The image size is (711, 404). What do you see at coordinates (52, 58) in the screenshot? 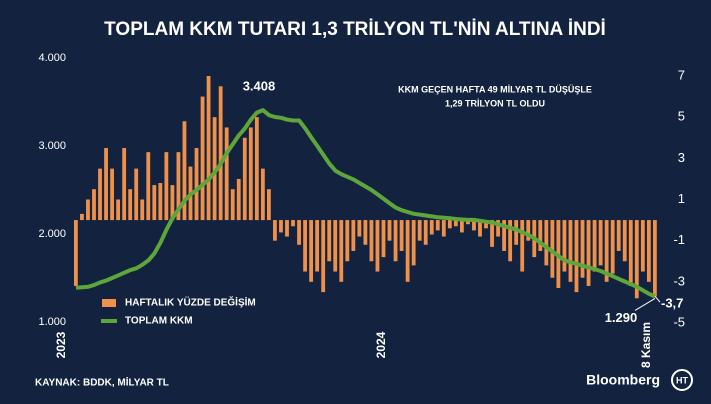
I see `y-tick-label: 4.000` at bounding box center [52, 58].